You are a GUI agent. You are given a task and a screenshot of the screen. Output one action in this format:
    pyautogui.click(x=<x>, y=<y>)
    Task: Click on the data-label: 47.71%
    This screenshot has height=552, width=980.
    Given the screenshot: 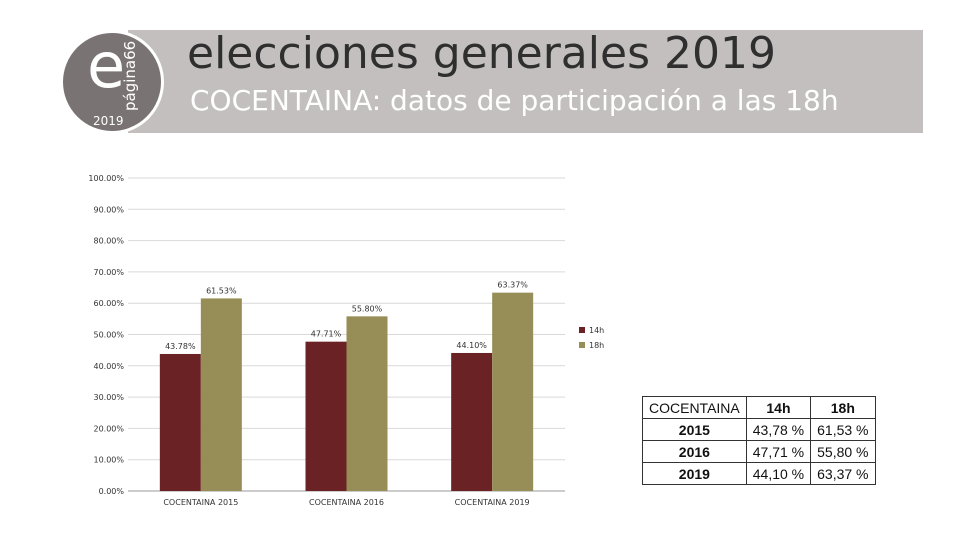 What is the action you would take?
    pyautogui.click(x=326, y=334)
    